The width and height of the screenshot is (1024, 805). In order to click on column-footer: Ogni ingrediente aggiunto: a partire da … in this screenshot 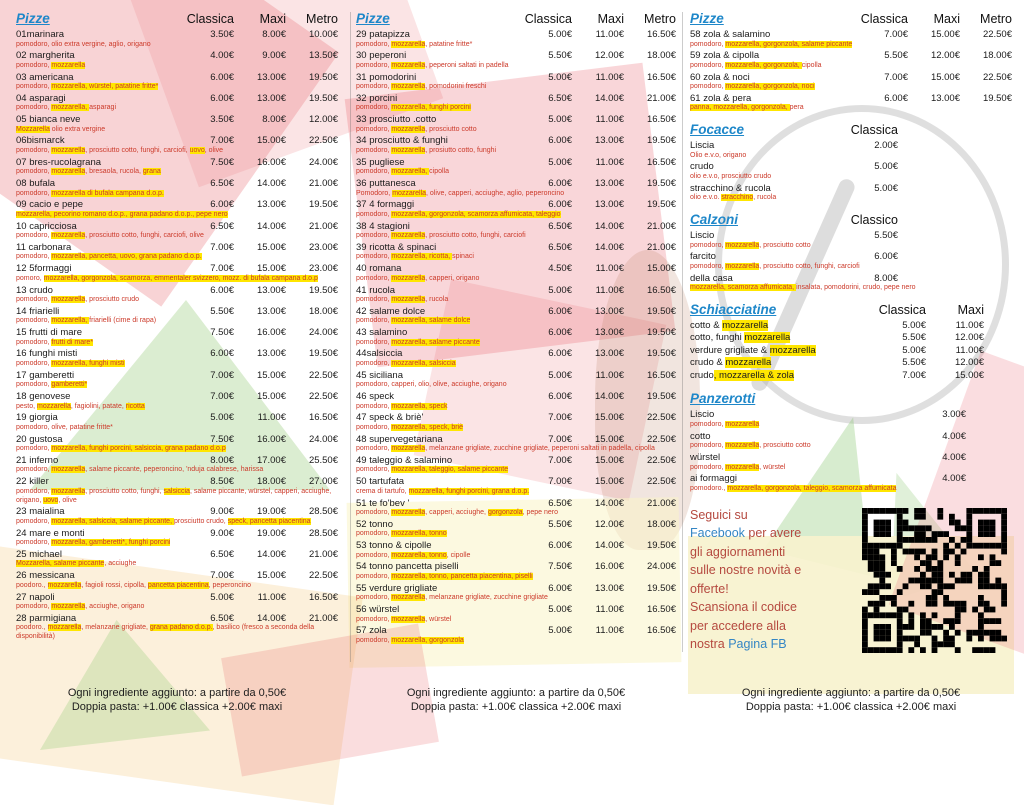, I will do `click(851, 700)`.